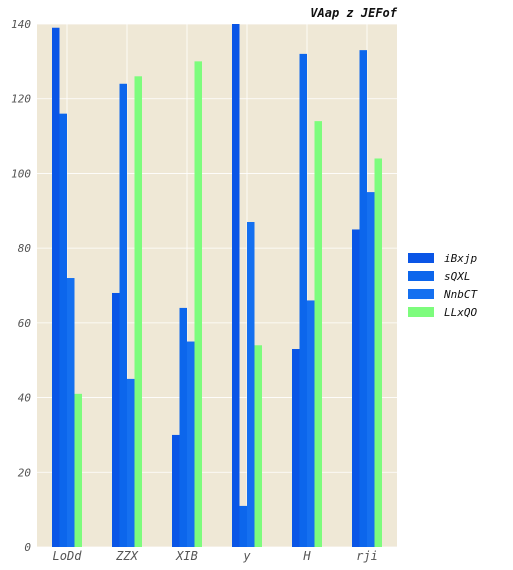  Describe the element at coordinates (236, 285) in the screenshot. I see `bar-iBxjp-y` at that location.